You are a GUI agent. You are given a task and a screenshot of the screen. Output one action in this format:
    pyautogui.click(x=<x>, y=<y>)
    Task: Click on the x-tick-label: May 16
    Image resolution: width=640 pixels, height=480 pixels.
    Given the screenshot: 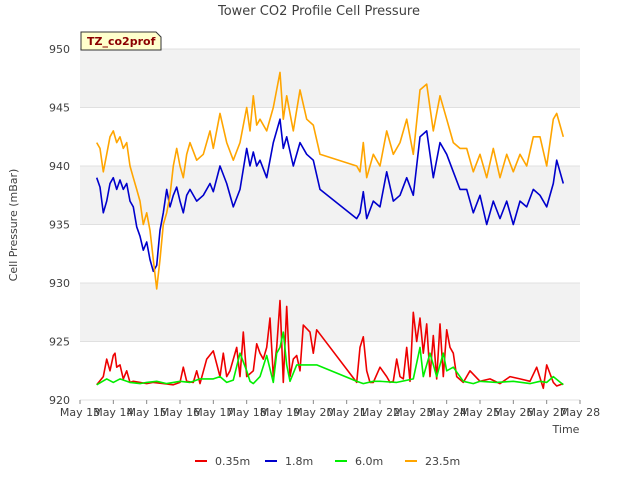 What is the action you would take?
    pyautogui.click(x=180, y=412)
    